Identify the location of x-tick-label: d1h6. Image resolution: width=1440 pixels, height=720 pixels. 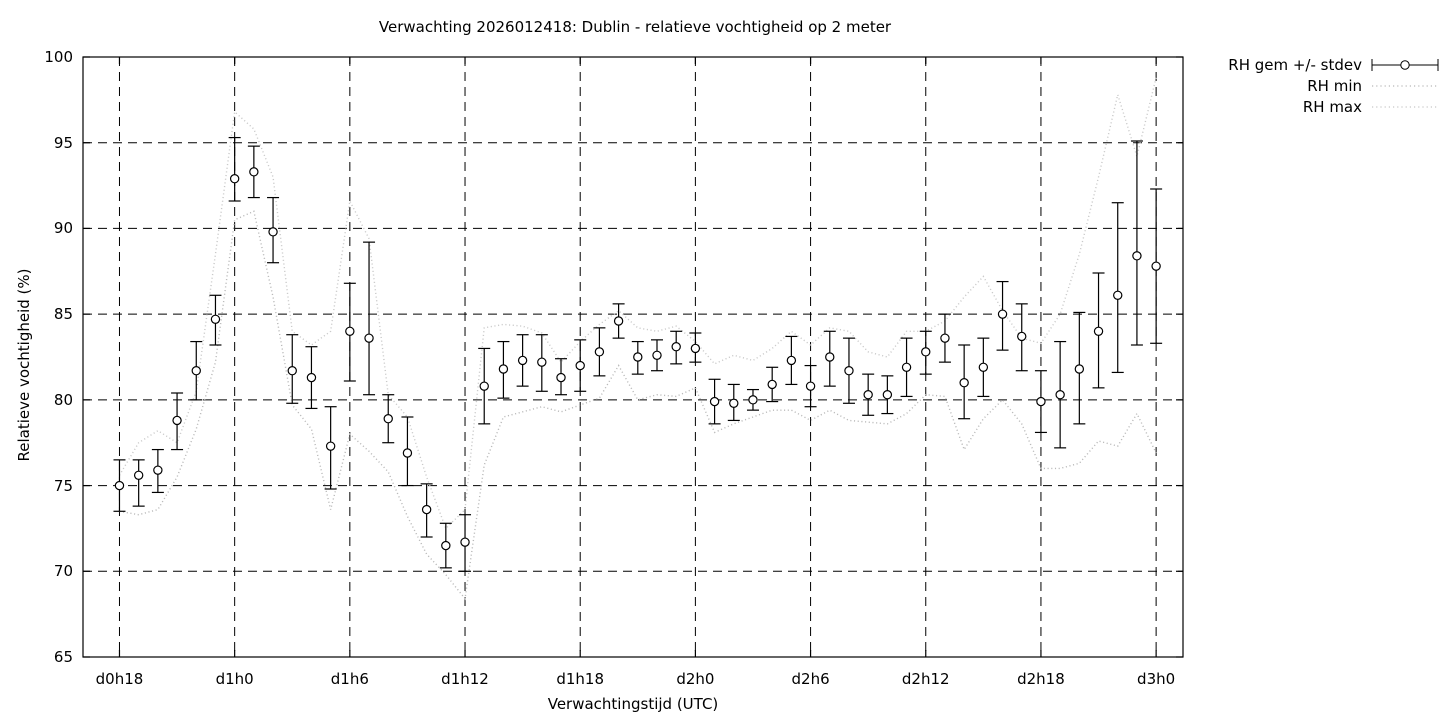
(349, 679).